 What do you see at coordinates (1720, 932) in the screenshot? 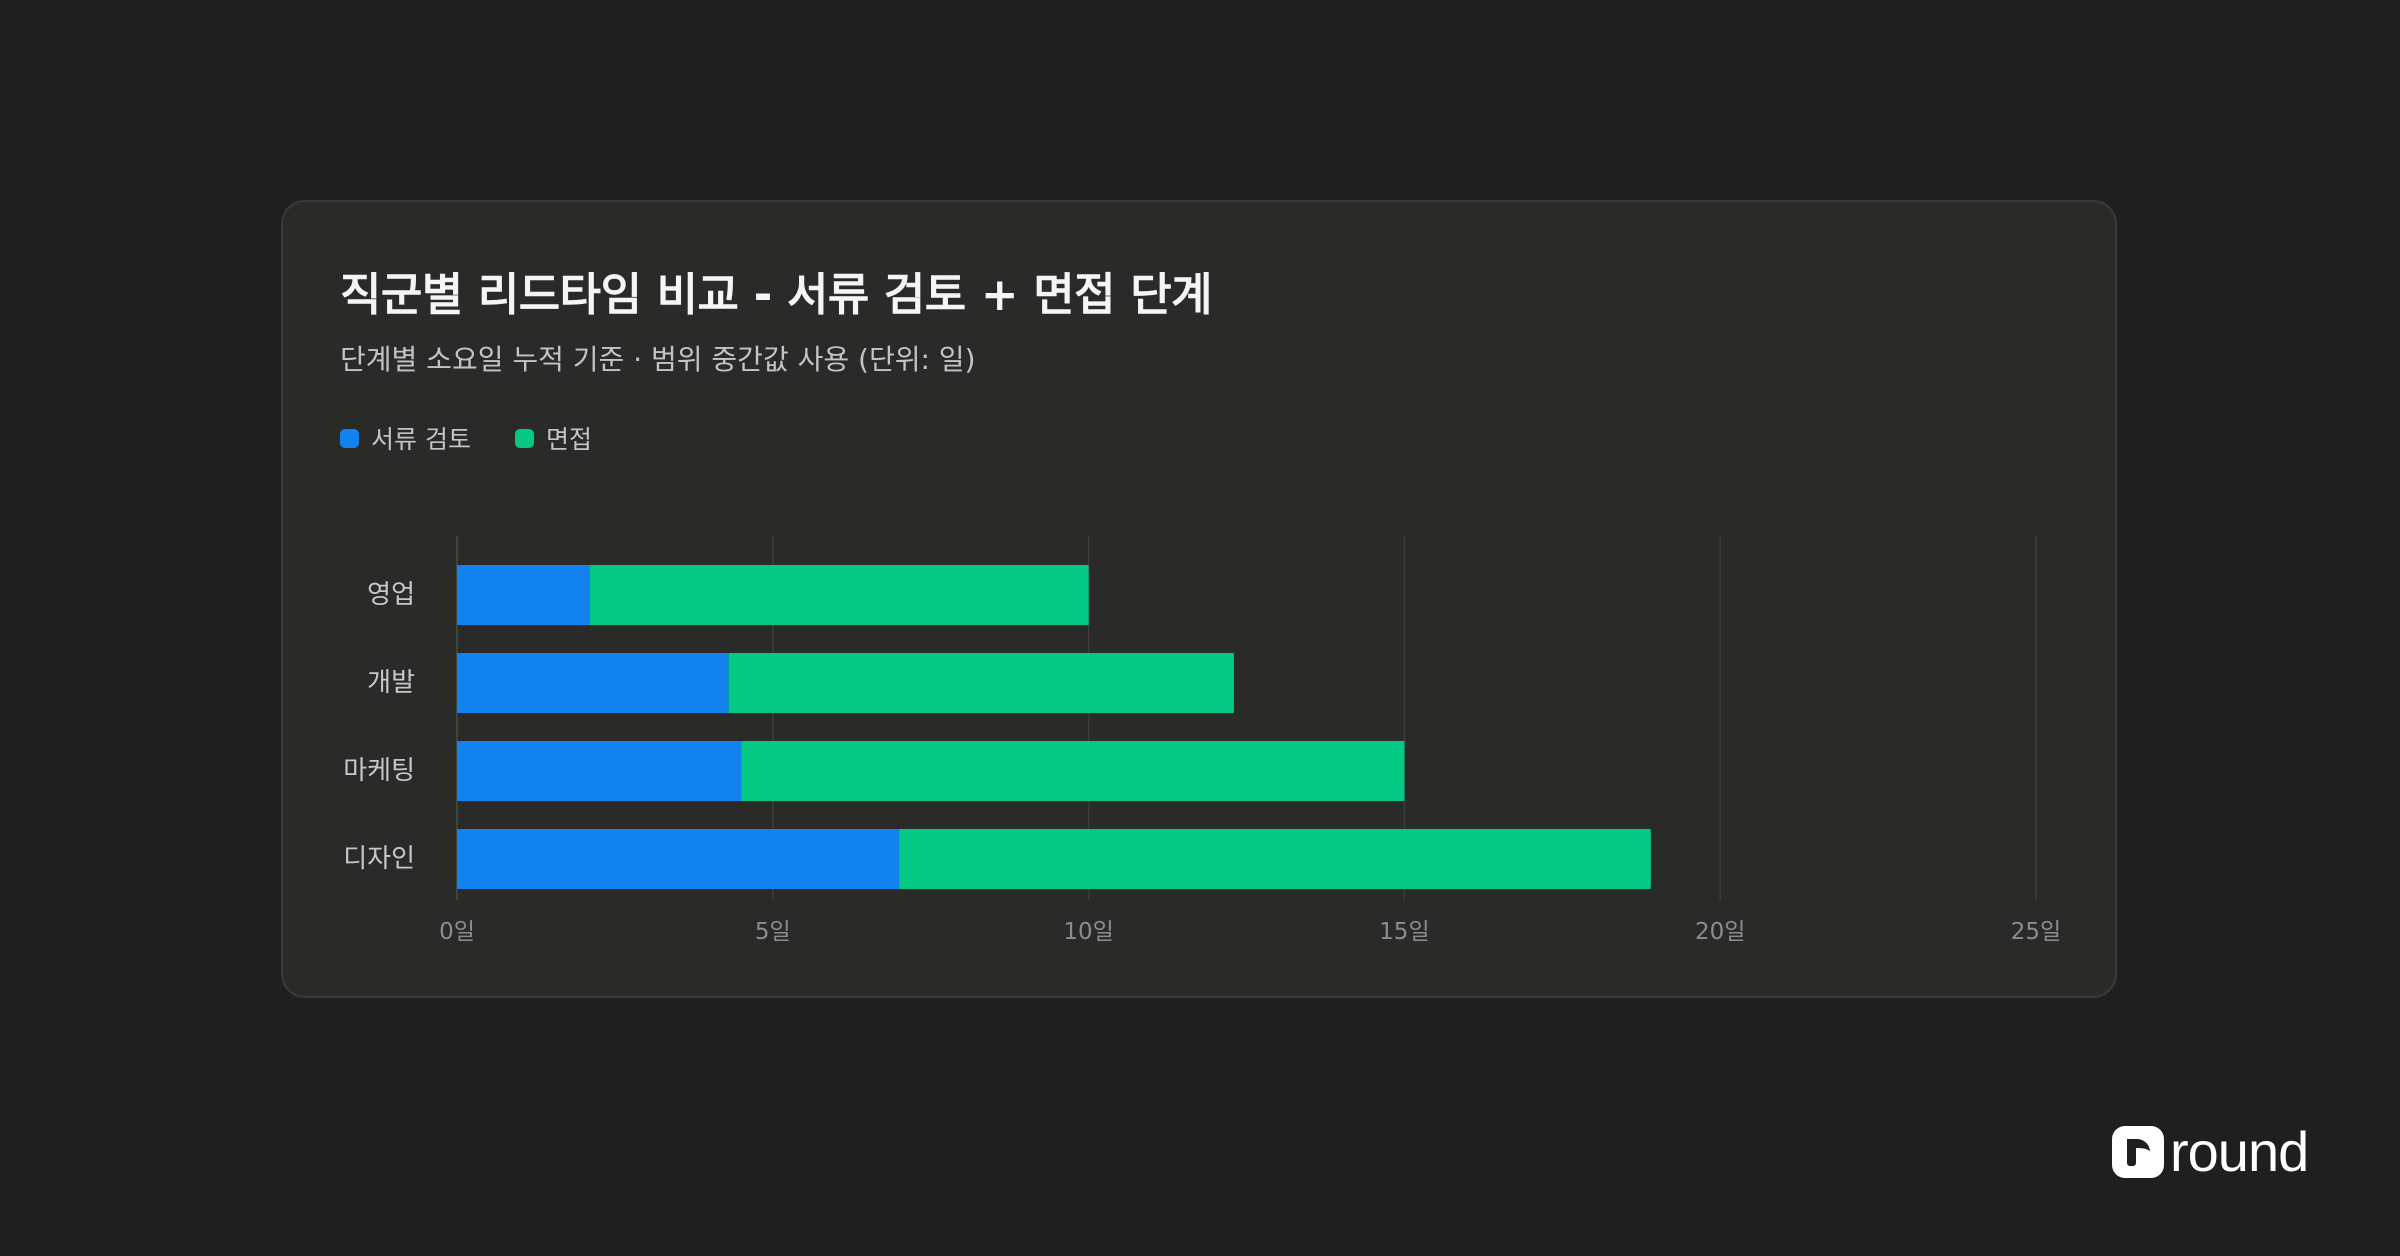
I see `x-tick-label-20: 20일` at bounding box center [1720, 932].